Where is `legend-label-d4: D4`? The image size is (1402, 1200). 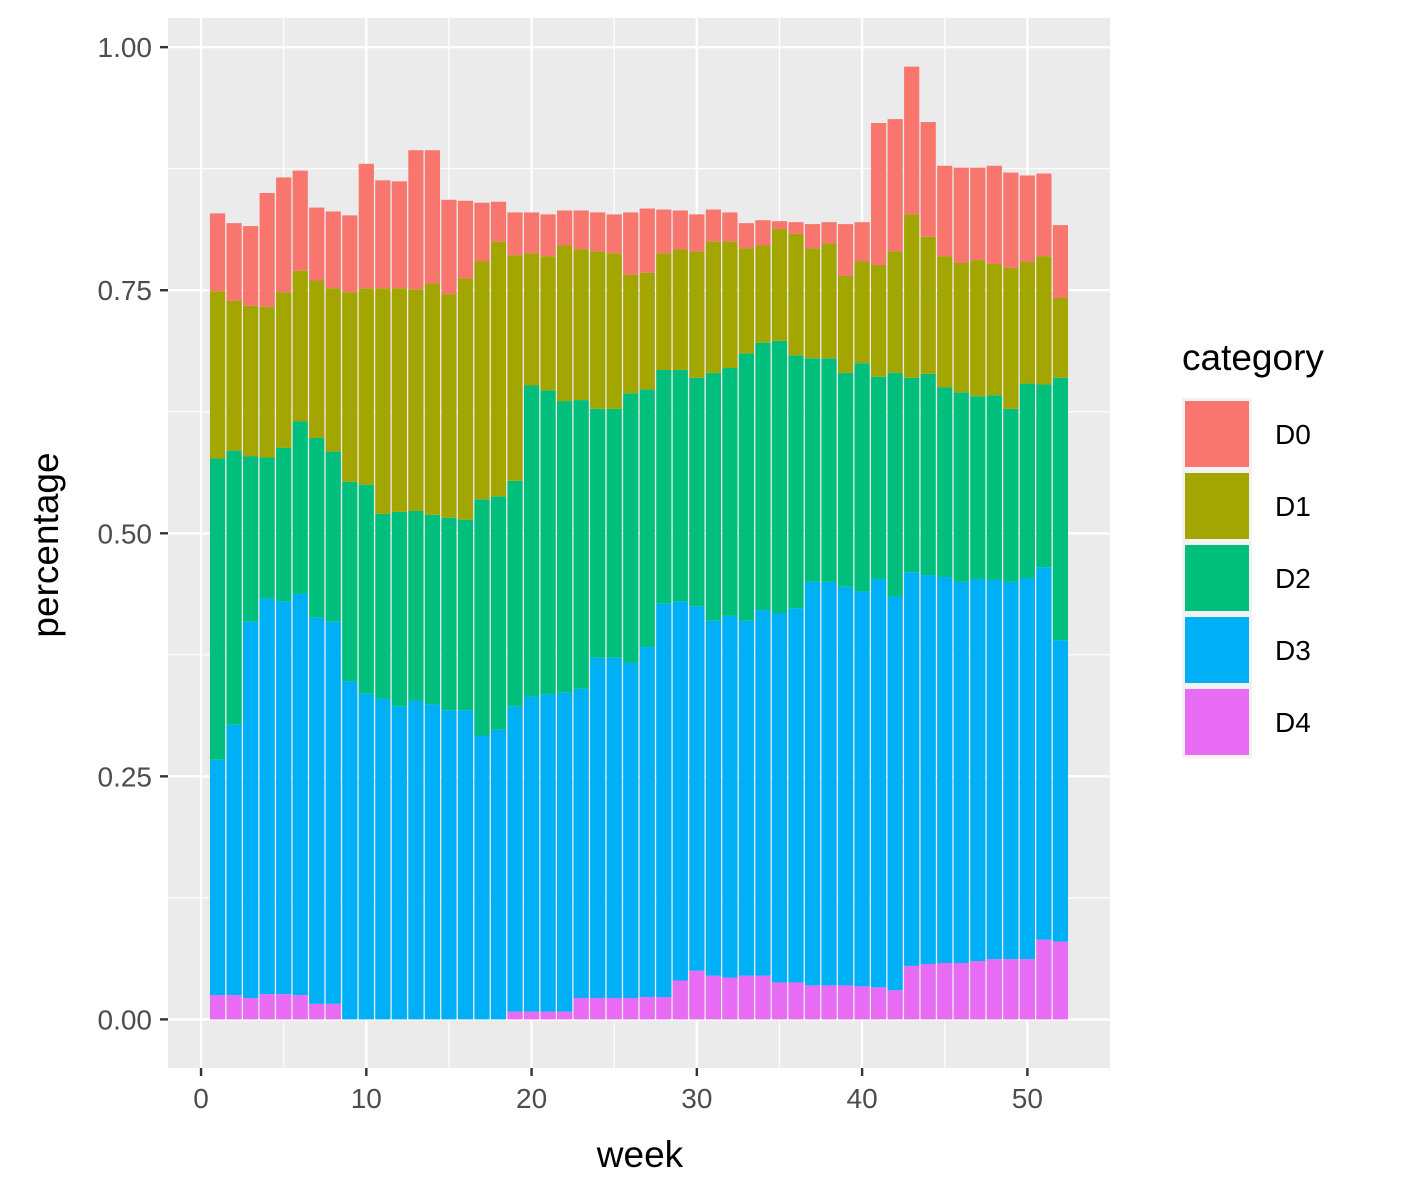 legend-label-d4: D4 is located at coordinates (1293, 722).